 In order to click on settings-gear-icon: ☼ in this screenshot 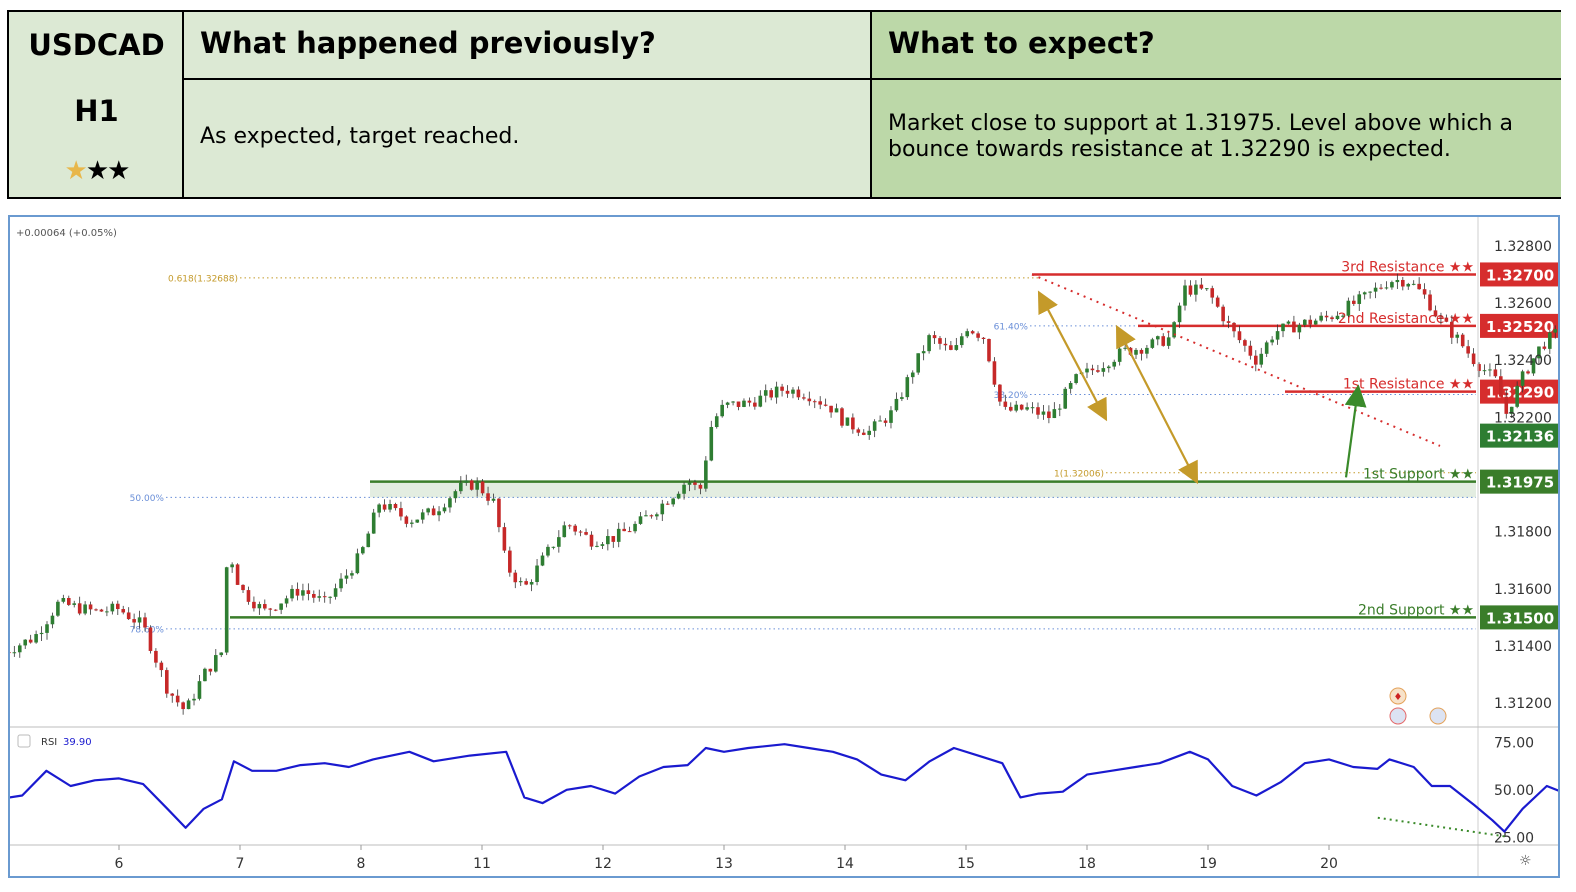, I will do `click(1525, 861)`.